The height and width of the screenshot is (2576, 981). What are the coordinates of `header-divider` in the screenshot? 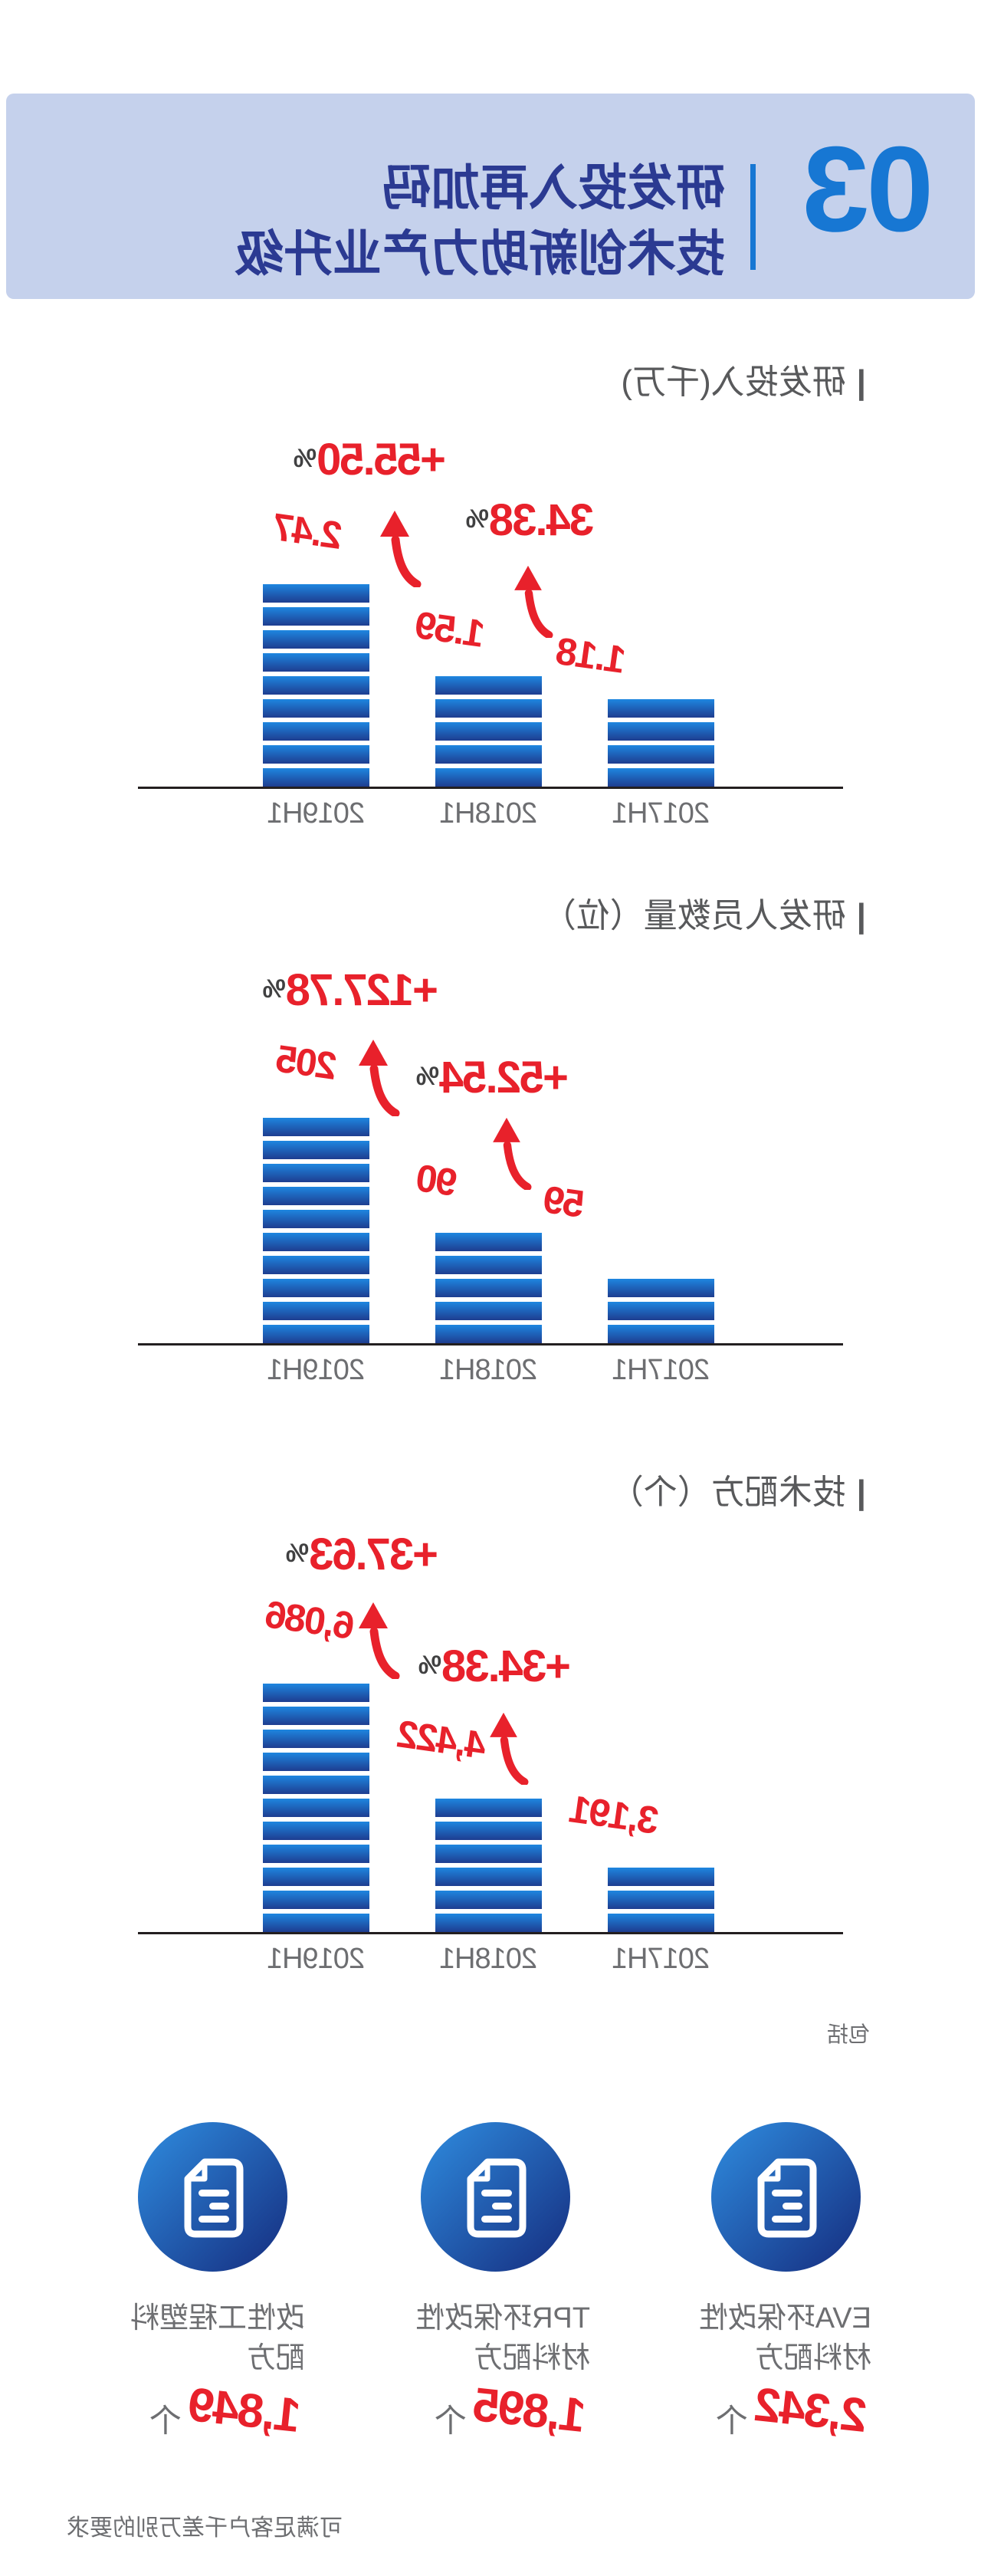 It's located at (753, 217).